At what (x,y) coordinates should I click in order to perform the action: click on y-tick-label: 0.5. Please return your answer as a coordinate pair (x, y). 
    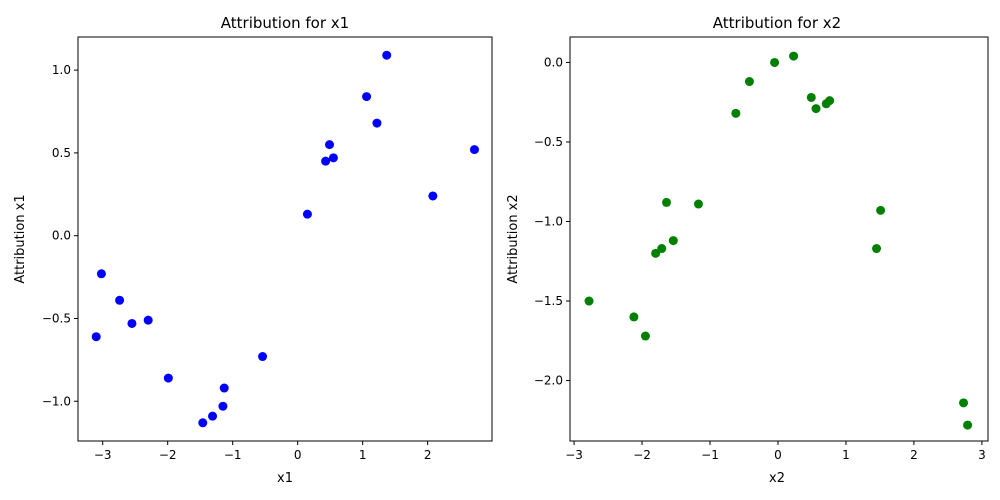
    Looking at the image, I should click on (61, 153).